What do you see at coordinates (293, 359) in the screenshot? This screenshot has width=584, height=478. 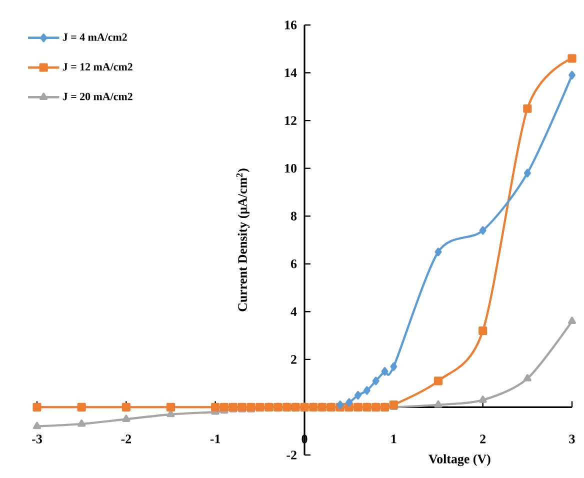 I see `y-tick-label: 2` at bounding box center [293, 359].